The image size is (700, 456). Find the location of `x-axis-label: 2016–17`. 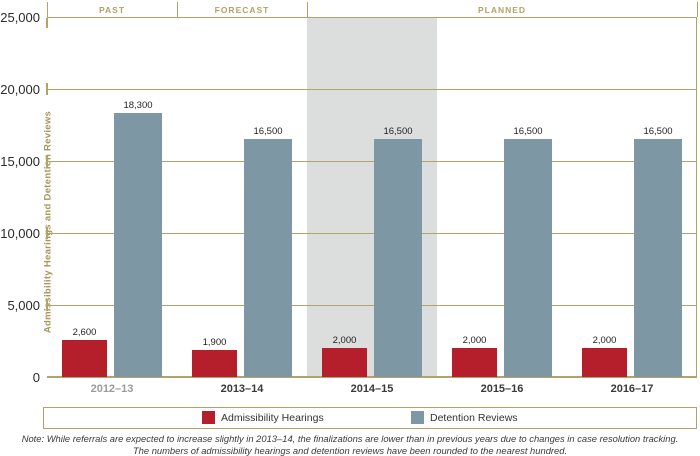

x-axis-label: 2016–17 is located at coordinates (632, 389).